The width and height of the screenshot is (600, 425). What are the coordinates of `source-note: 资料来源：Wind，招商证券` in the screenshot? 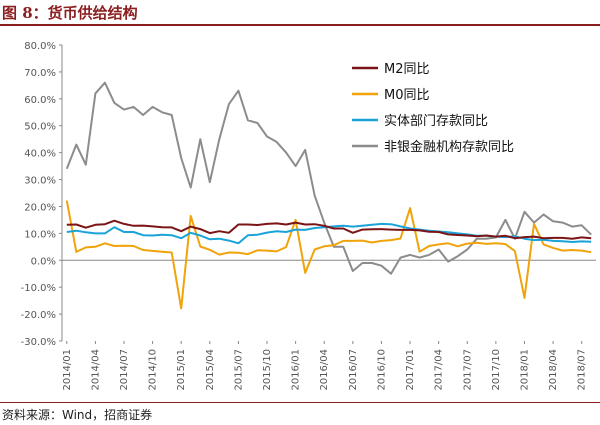 It's located at (77, 415).